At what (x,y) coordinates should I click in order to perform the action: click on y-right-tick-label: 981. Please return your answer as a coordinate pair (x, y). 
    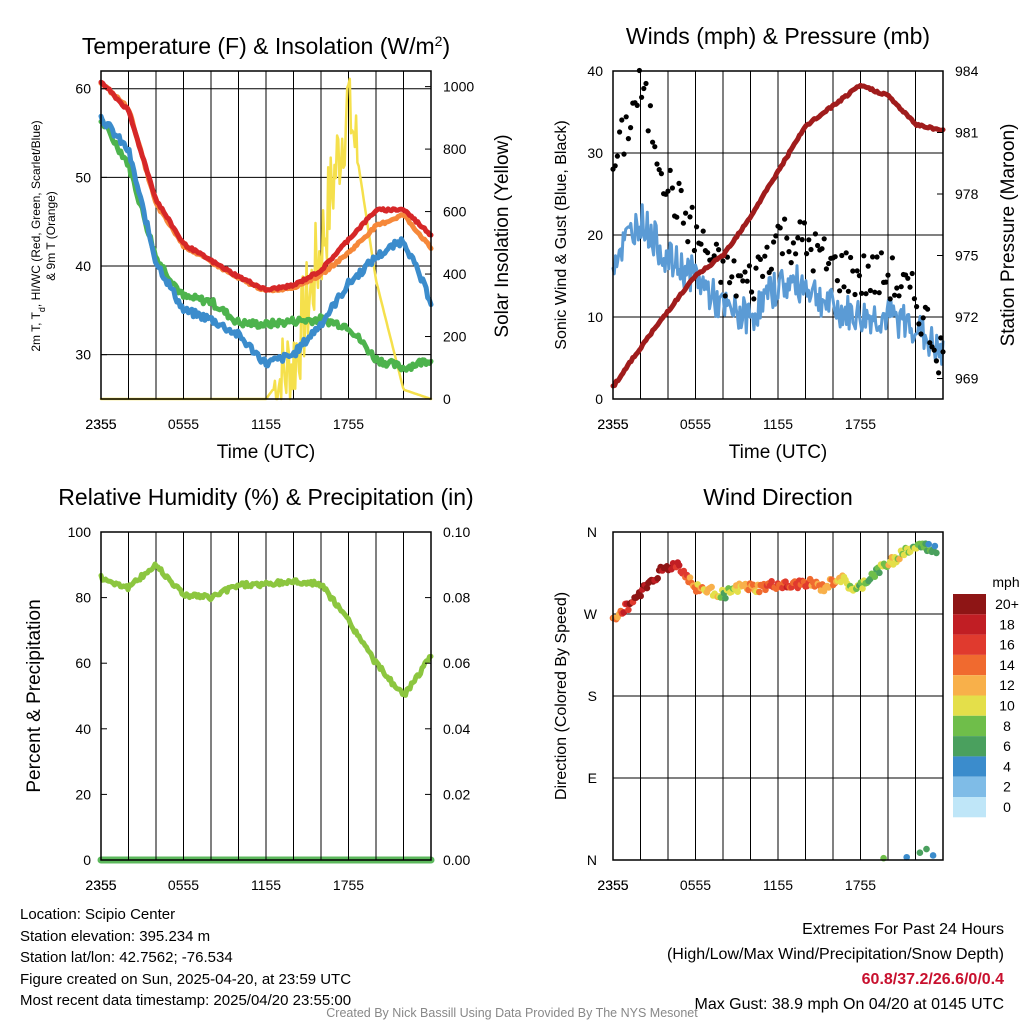
    Looking at the image, I should click on (967, 133).